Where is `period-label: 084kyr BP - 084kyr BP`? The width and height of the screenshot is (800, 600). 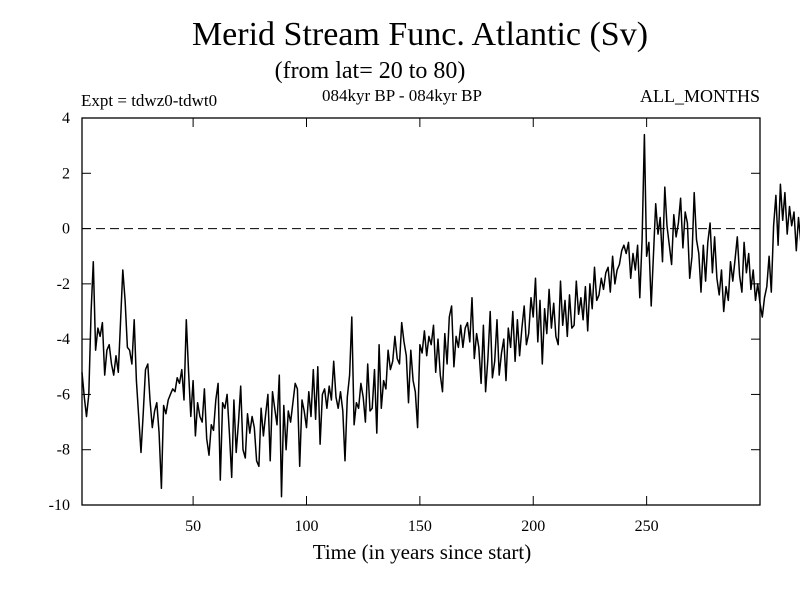 period-label: 084kyr BP - 084kyr BP is located at coordinates (402, 95).